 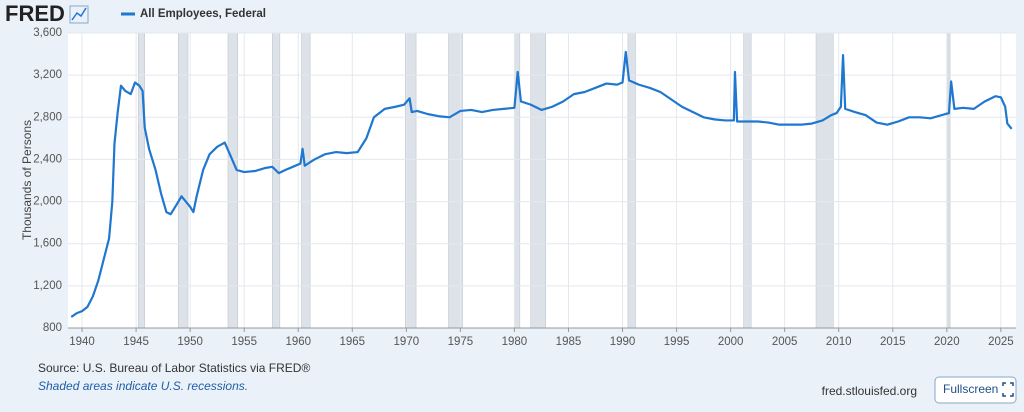 What do you see at coordinates (461, 342) in the screenshot?
I see `x-tick-label: 1975` at bounding box center [461, 342].